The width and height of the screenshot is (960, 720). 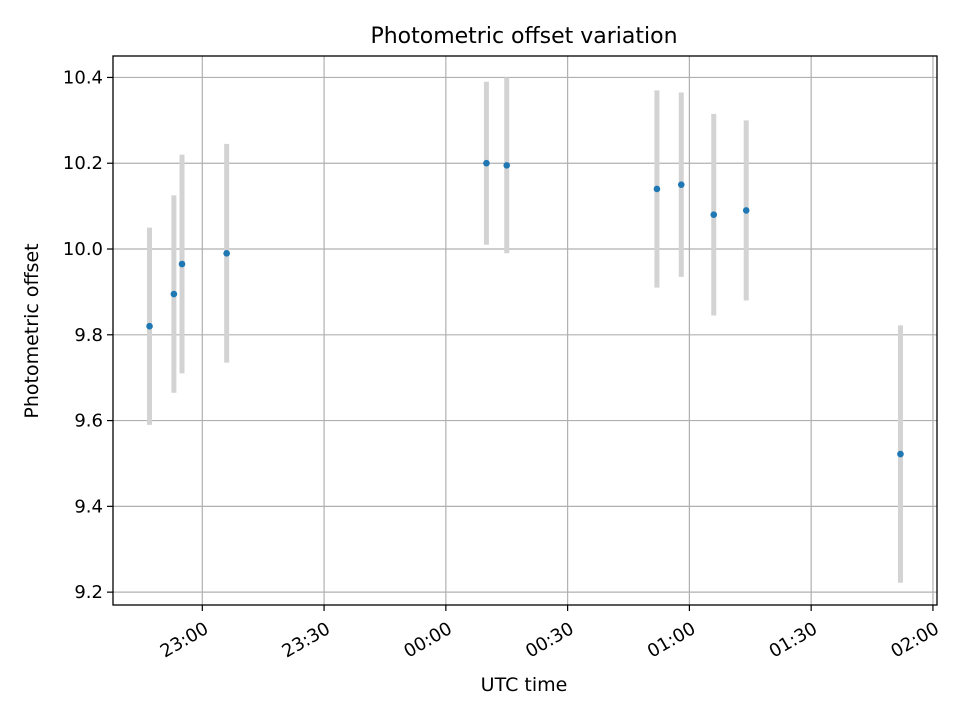 I want to click on x-axis-ticks: 23:00 23:30 00:00 00:30 01:00 01:30 02:00, so click(x=550, y=633).